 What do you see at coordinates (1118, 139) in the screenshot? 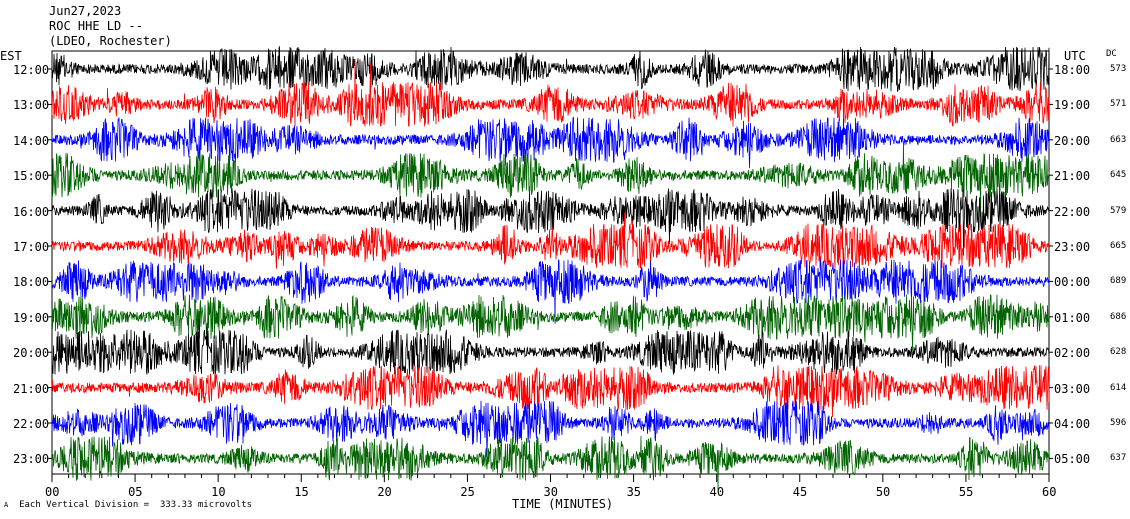
I see `dc-value: 663` at bounding box center [1118, 139].